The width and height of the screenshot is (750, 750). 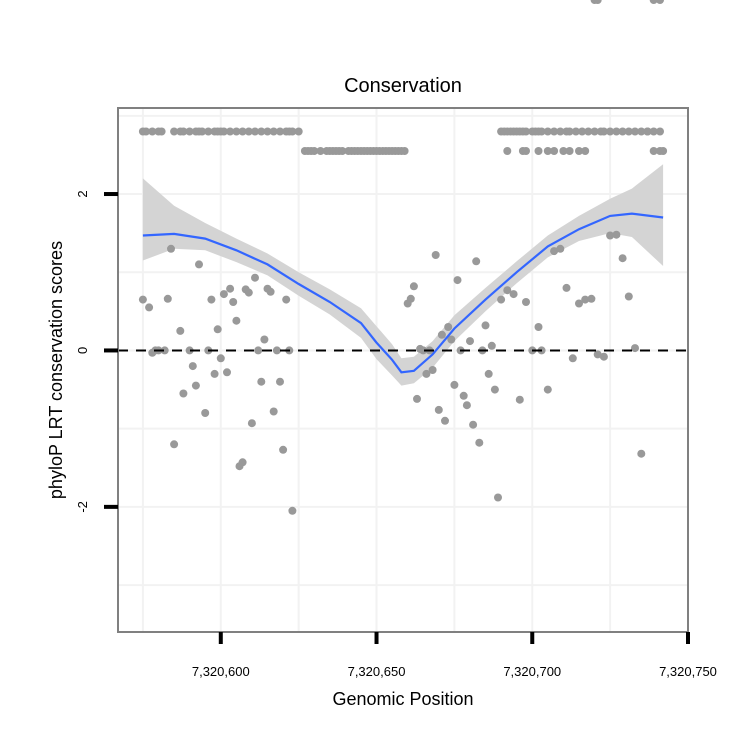 I want to click on x-axis: 7,320,600 7,320,650 7,320,700 7,320,750, so click(x=454, y=655).